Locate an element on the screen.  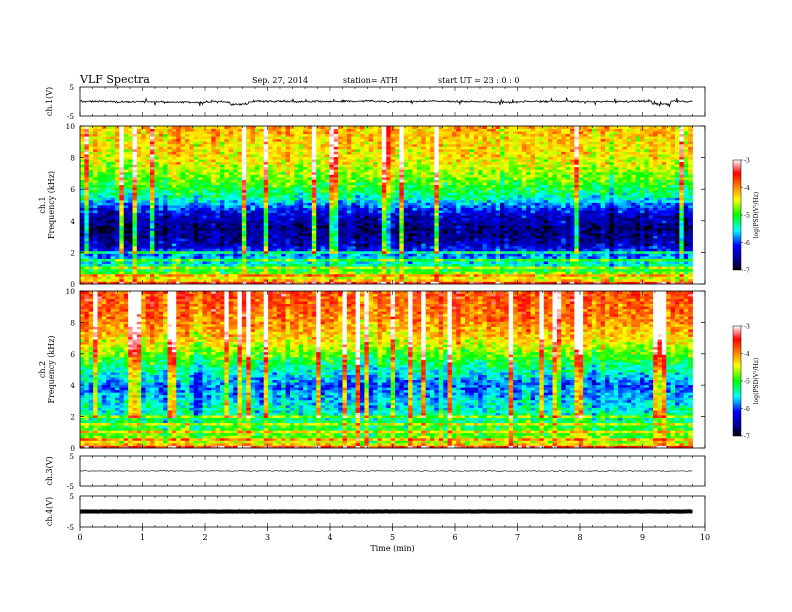
figure-title: VLF Spectra is located at coordinates (114, 79).